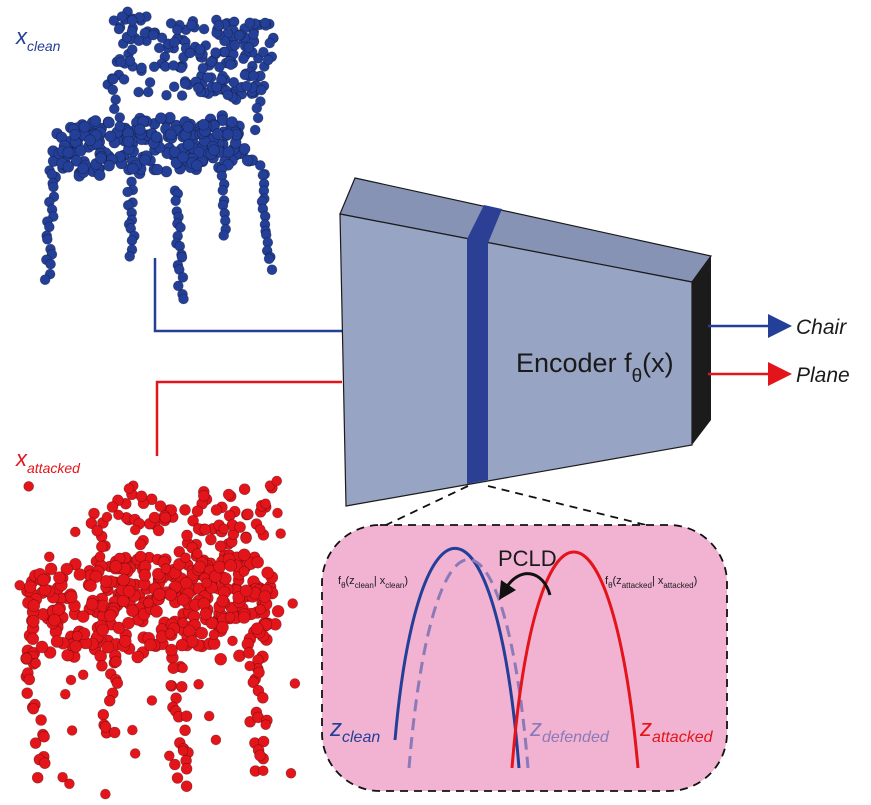 Image resolution: width=871 pixels, height=805 pixels. I want to click on pcld-arrow-line, so click(528, 584).